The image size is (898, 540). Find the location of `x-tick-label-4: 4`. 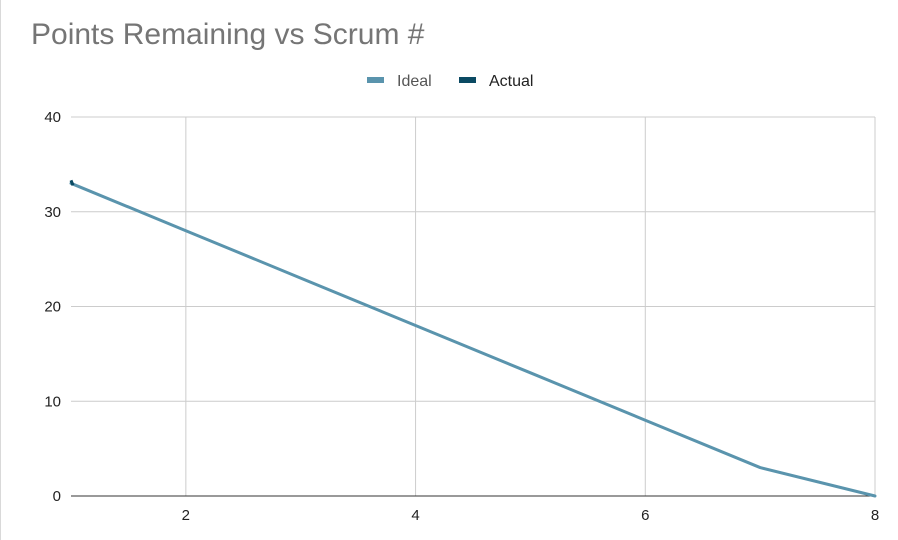

x-tick-label-4: 4 is located at coordinates (415, 515).